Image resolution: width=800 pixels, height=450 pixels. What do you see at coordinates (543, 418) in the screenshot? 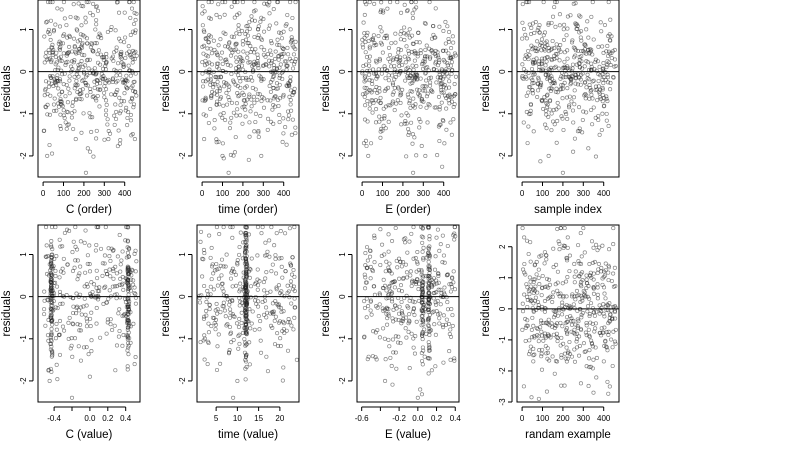
I see `x-tick-label: 100` at bounding box center [543, 418].